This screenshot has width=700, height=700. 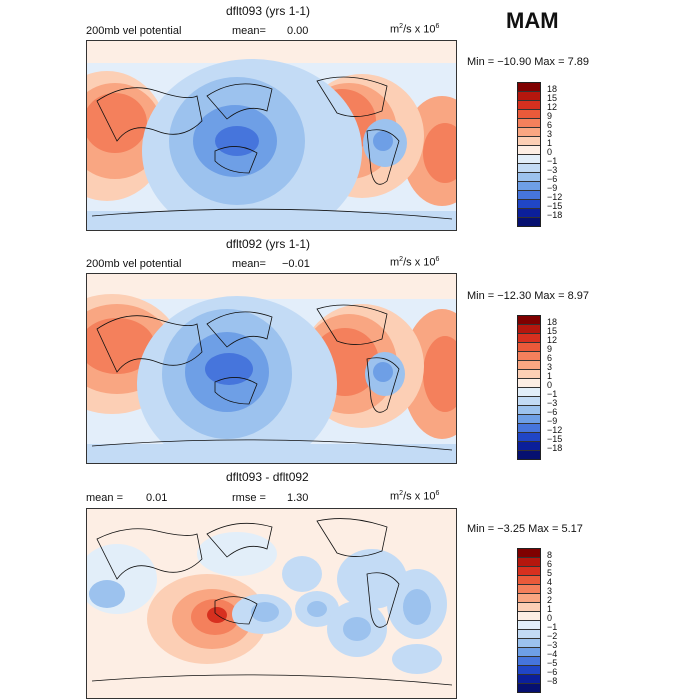 I want to click on panel2-colorbar, so click(x=529, y=387).